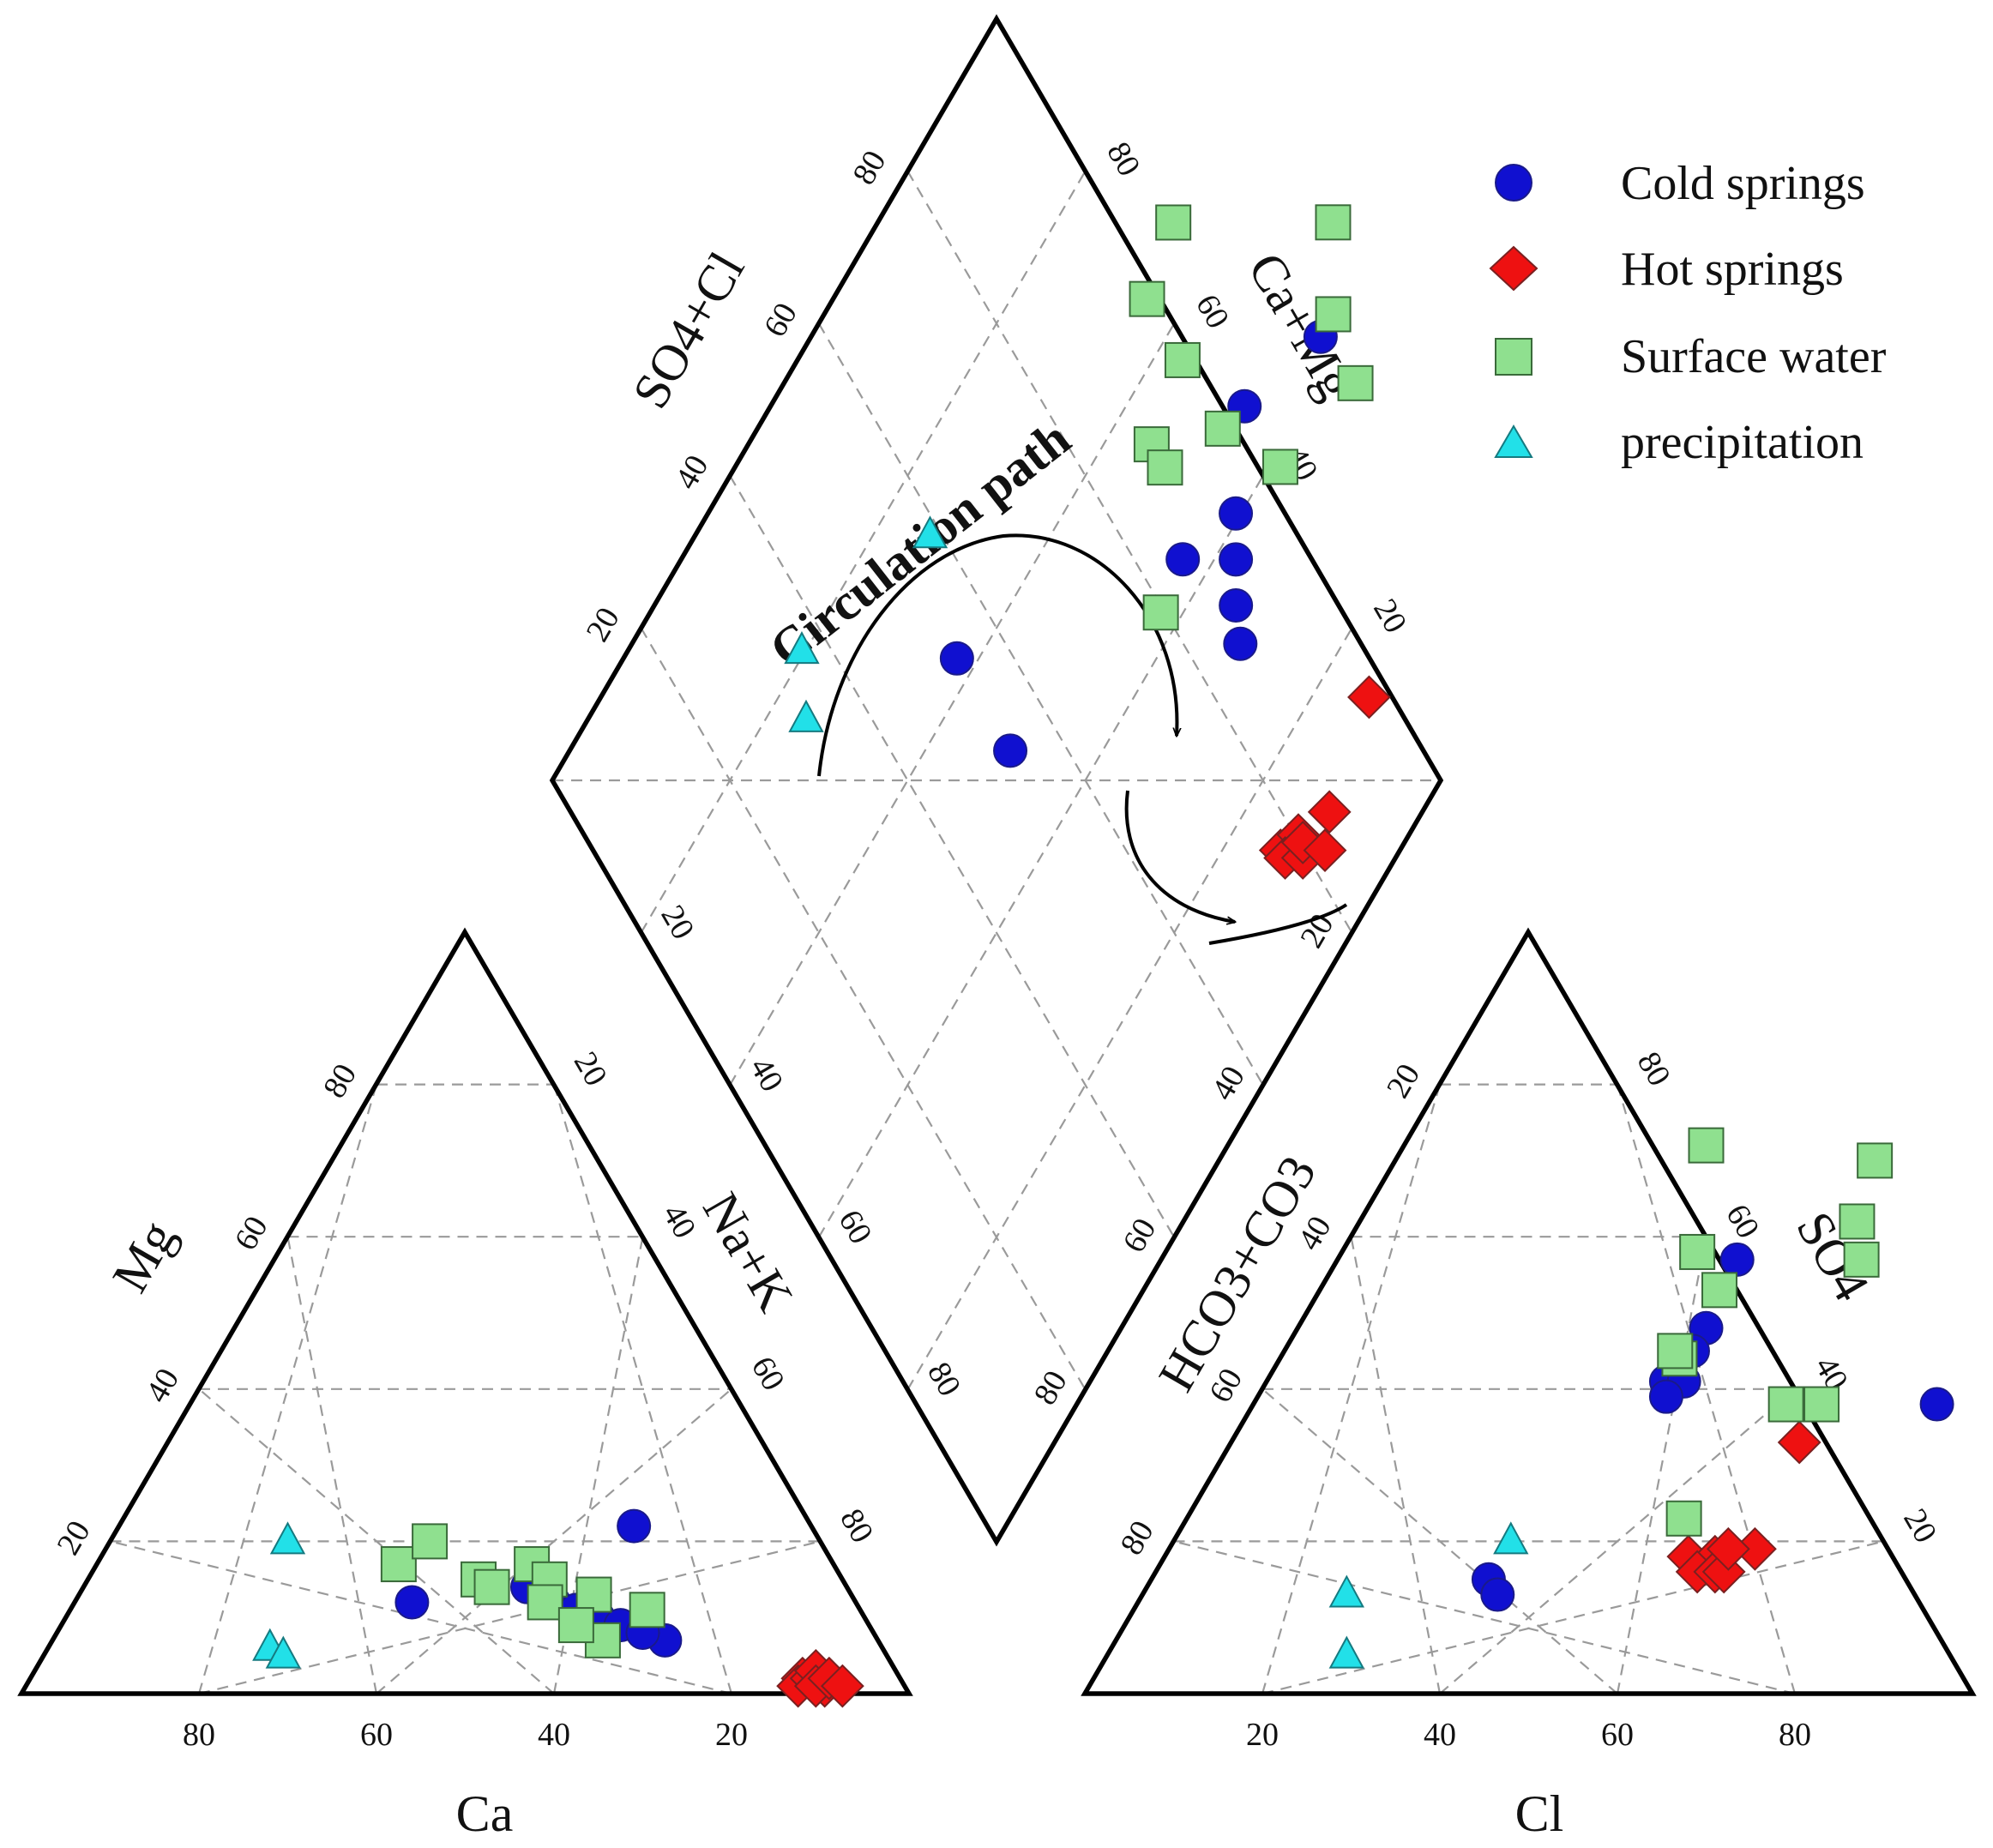 Image resolution: width=1993 pixels, height=1848 pixels. What do you see at coordinates (143, 1256) in the screenshot?
I see `axis-label-mg: Mg` at bounding box center [143, 1256].